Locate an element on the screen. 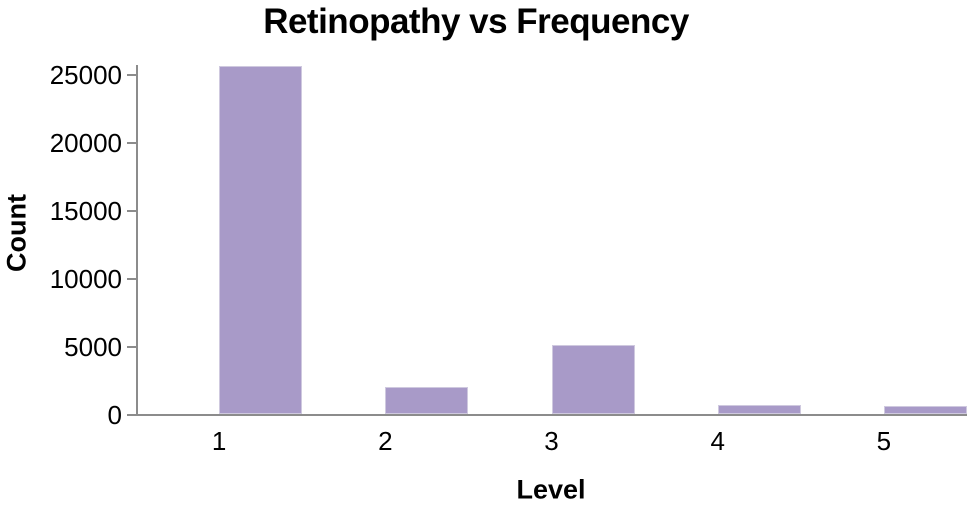 This screenshot has height=505, width=967. y-tick-label: 15000 is located at coordinates (85, 211).